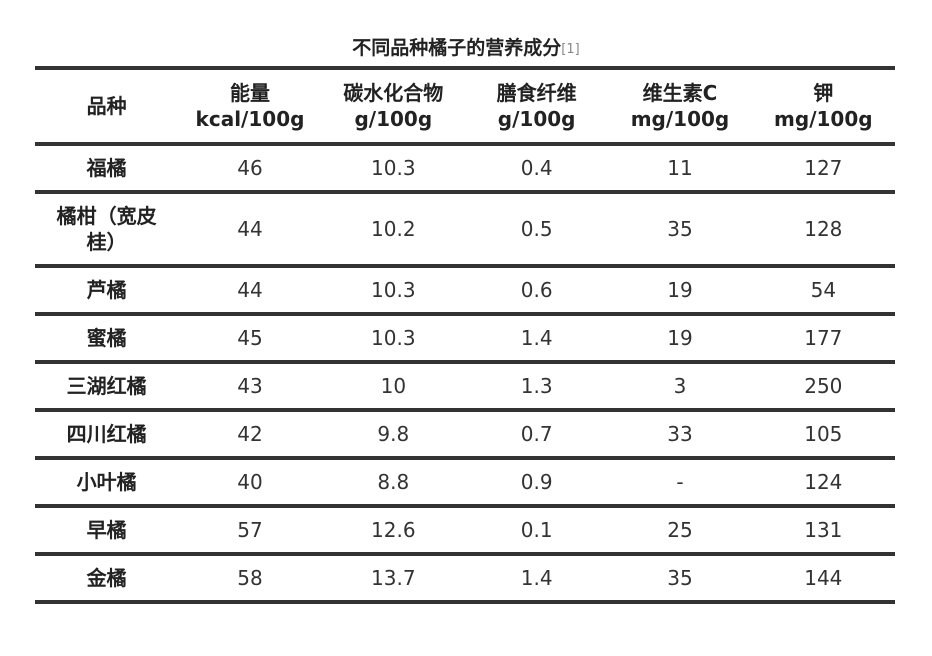 This screenshot has width=932, height=656. I want to click on caption-title: 不同品种橘子的营养成分, so click(457, 48).